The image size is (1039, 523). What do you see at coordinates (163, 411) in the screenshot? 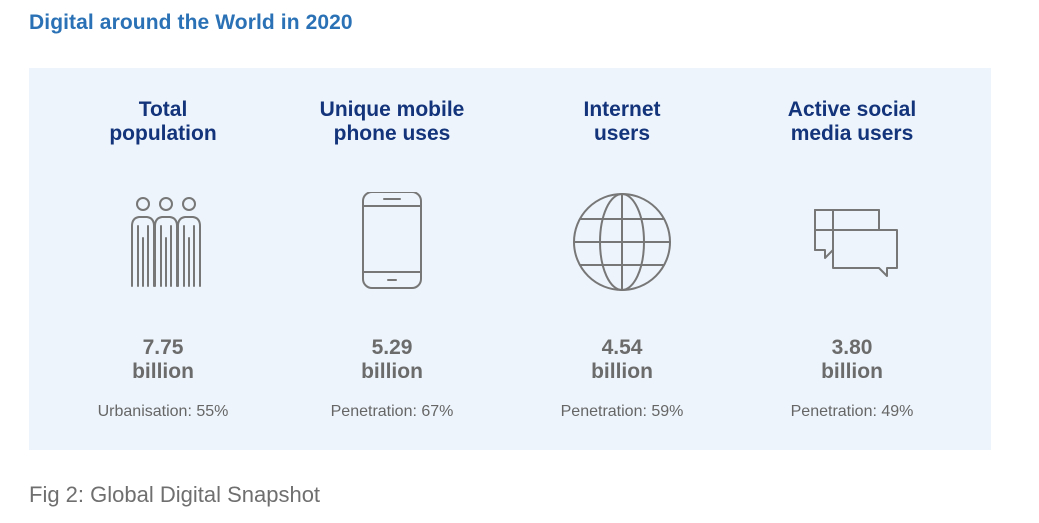
I see `stat-note: Urbanisation: 55%` at bounding box center [163, 411].